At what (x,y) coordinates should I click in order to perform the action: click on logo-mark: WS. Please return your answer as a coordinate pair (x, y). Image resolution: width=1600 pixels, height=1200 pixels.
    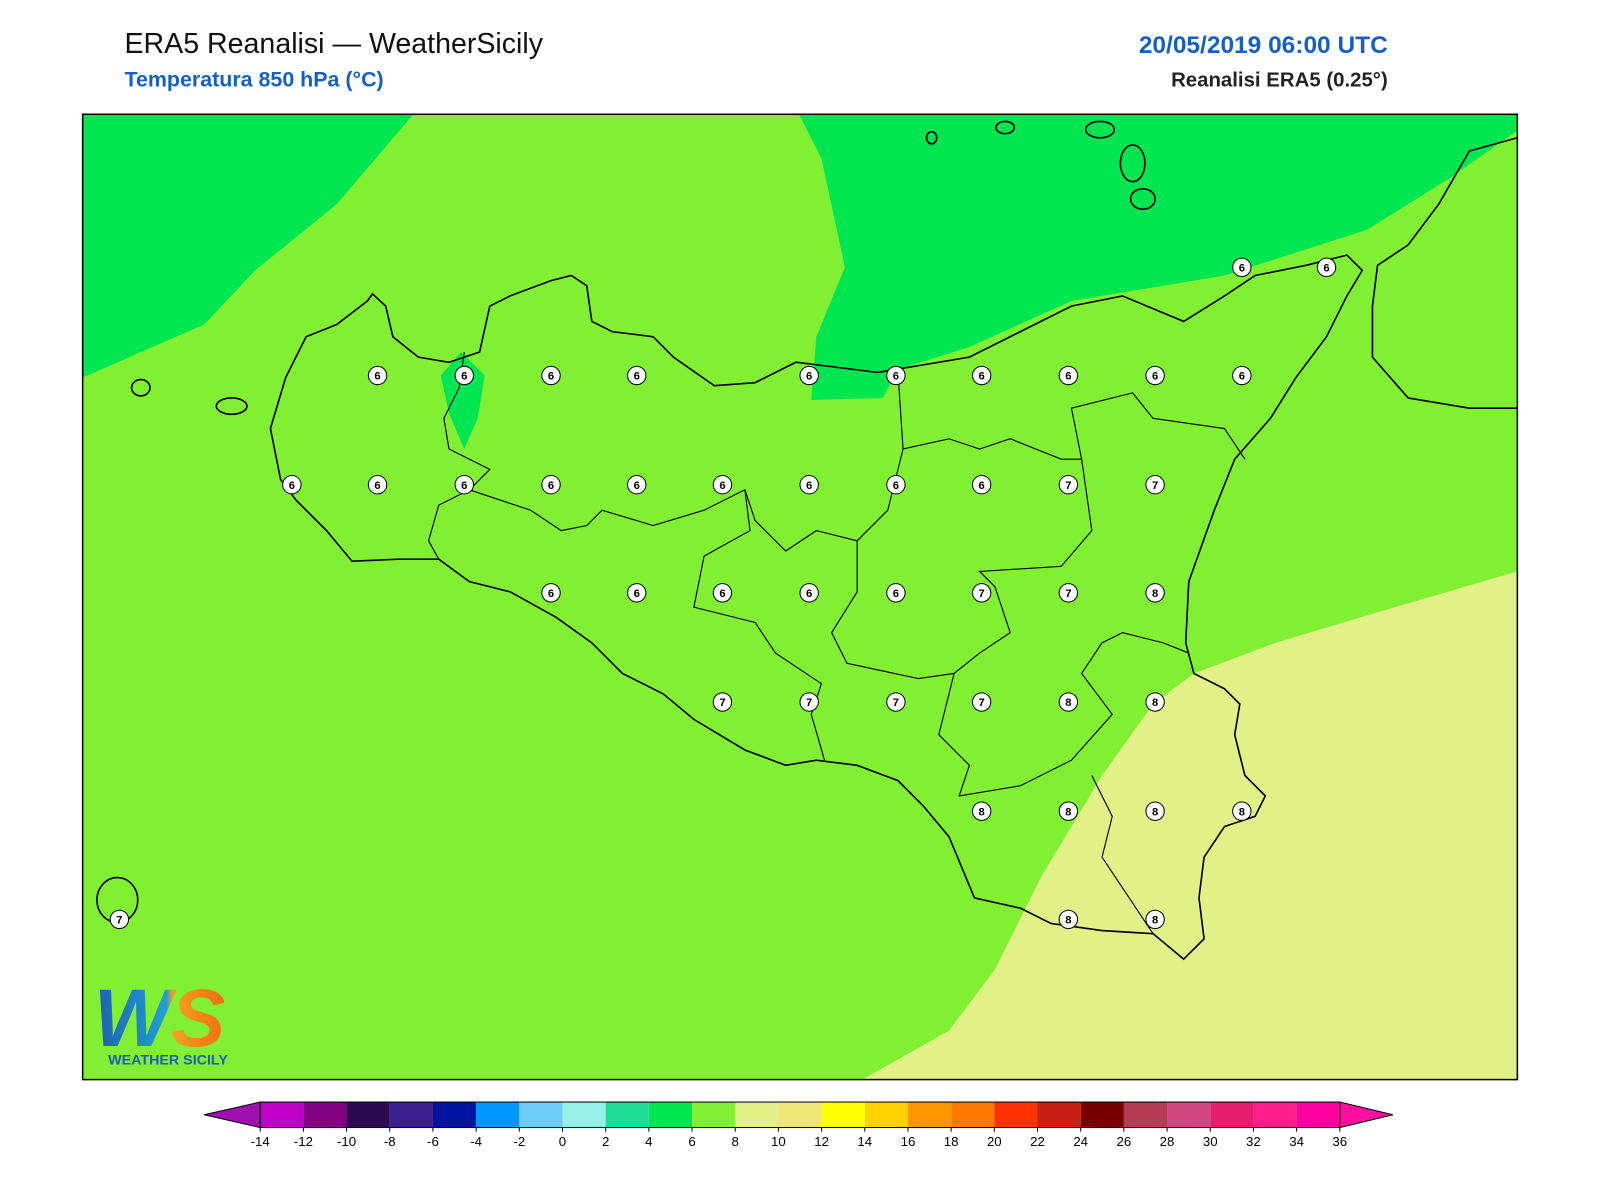
    Looking at the image, I should click on (160, 1018).